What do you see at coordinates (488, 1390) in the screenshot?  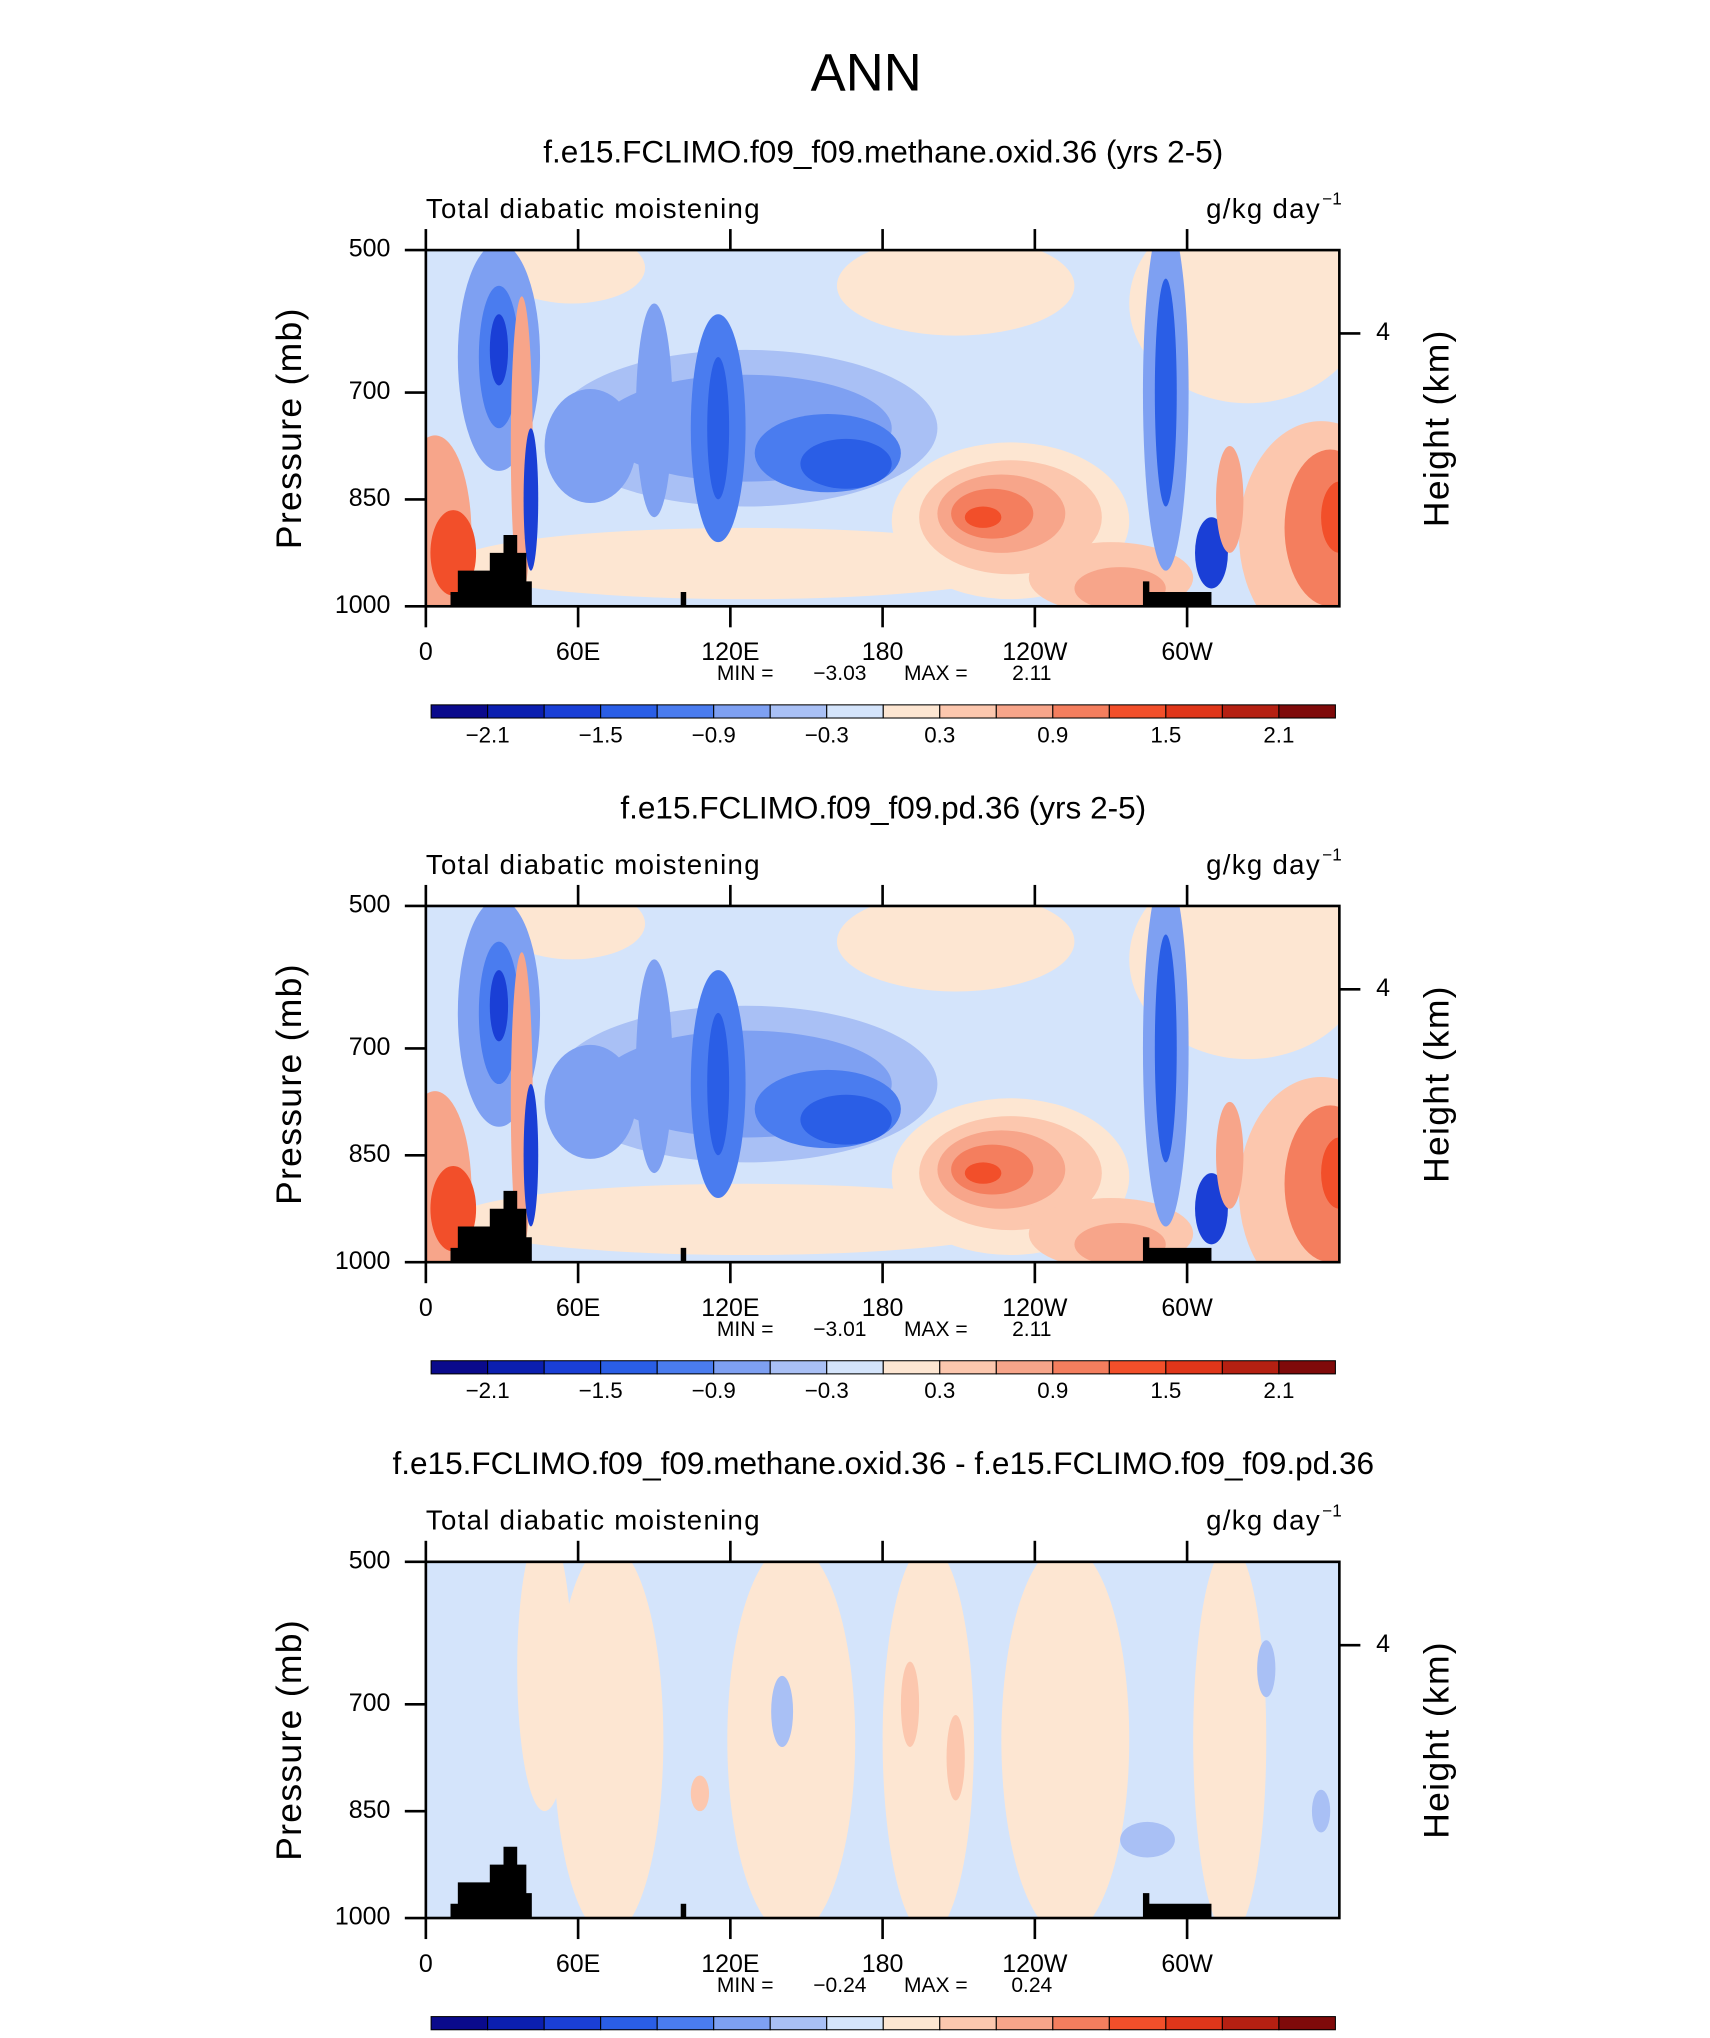 I see `colorbar-label: −2.1` at bounding box center [488, 1390].